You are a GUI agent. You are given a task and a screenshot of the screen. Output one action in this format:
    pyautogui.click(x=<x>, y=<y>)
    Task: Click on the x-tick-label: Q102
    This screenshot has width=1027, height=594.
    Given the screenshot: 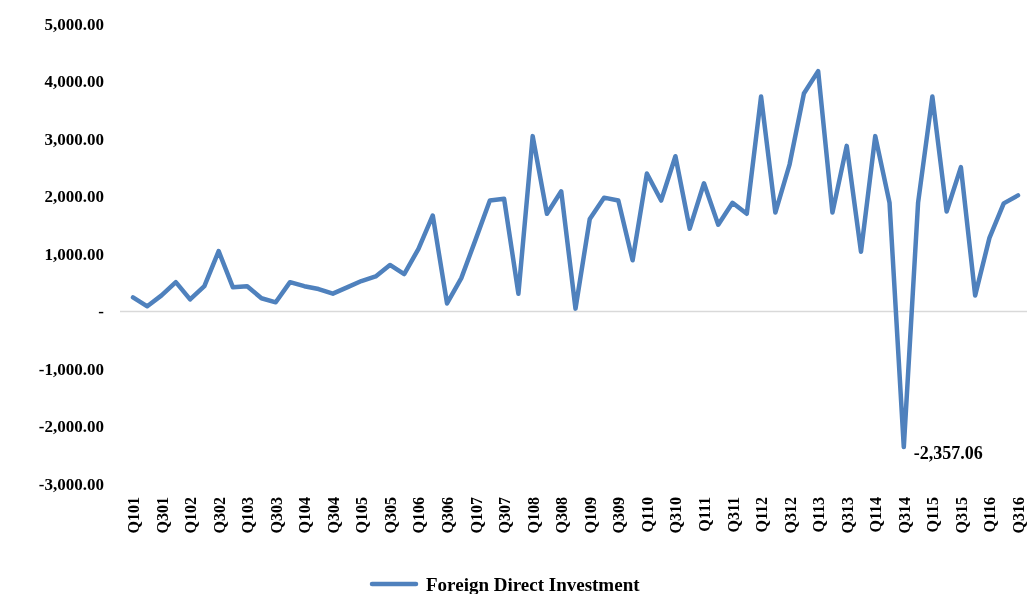 What is the action you would take?
    pyautogui.click(x=191, y=515)
    